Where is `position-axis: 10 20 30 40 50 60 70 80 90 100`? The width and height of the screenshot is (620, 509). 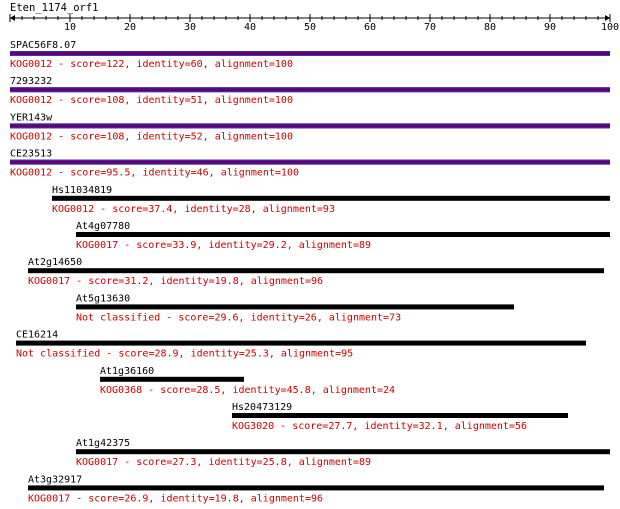 position-axis: 10 20 30 40 50 60 70 80 90 100 is located at coordinates (314, 23).